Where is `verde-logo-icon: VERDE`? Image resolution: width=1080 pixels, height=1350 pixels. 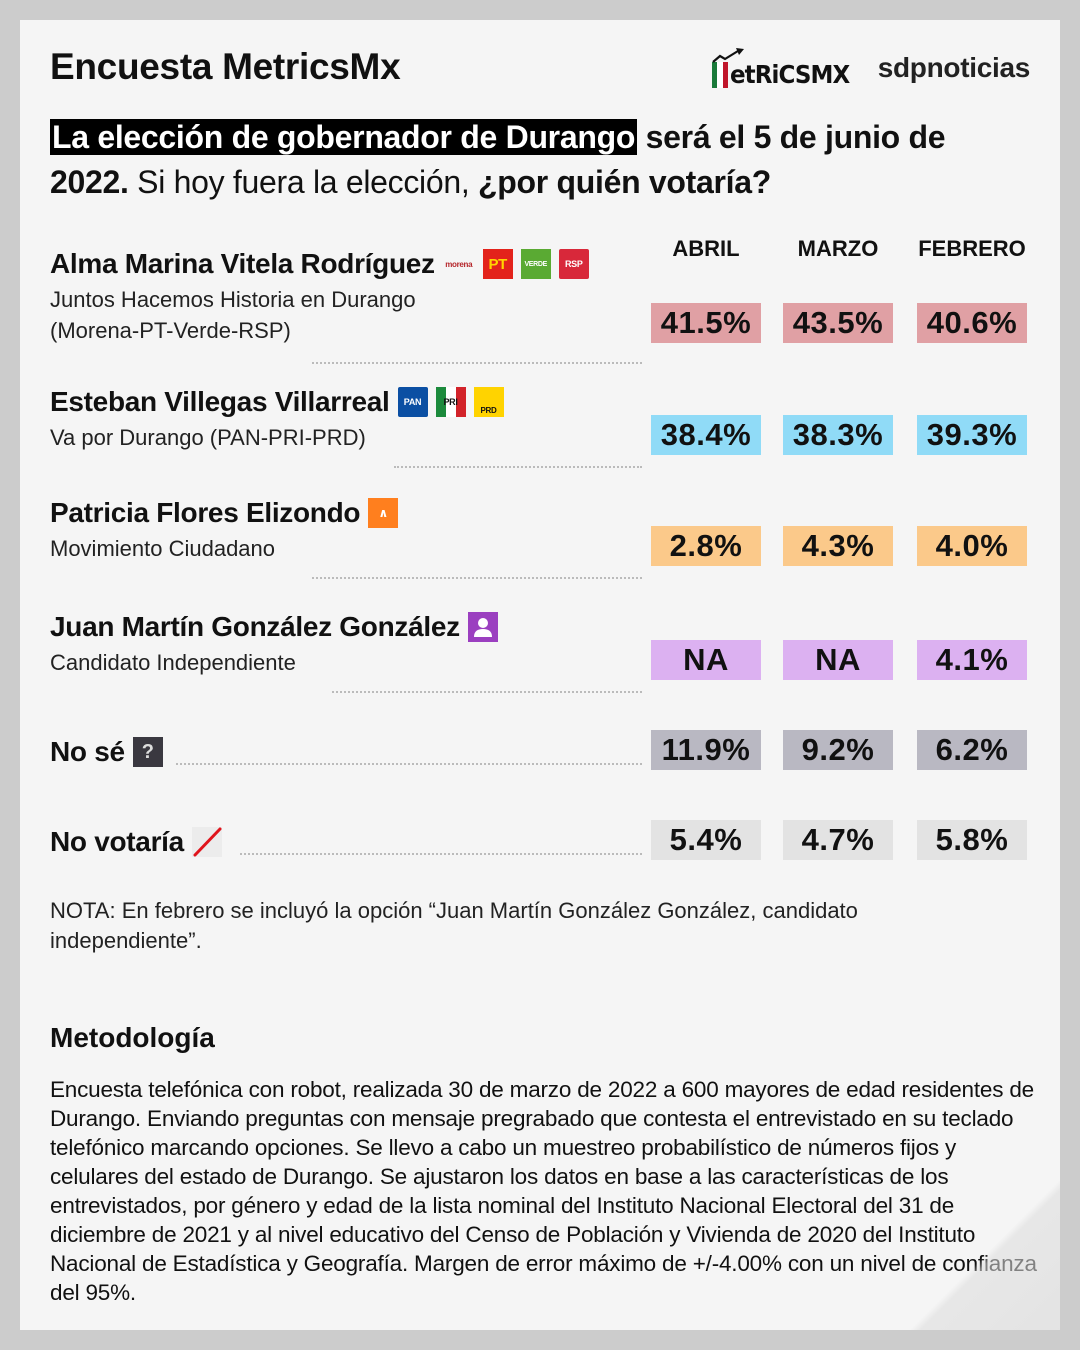
verde-logo-icon: VERDE is located at coordinates (535, 264).